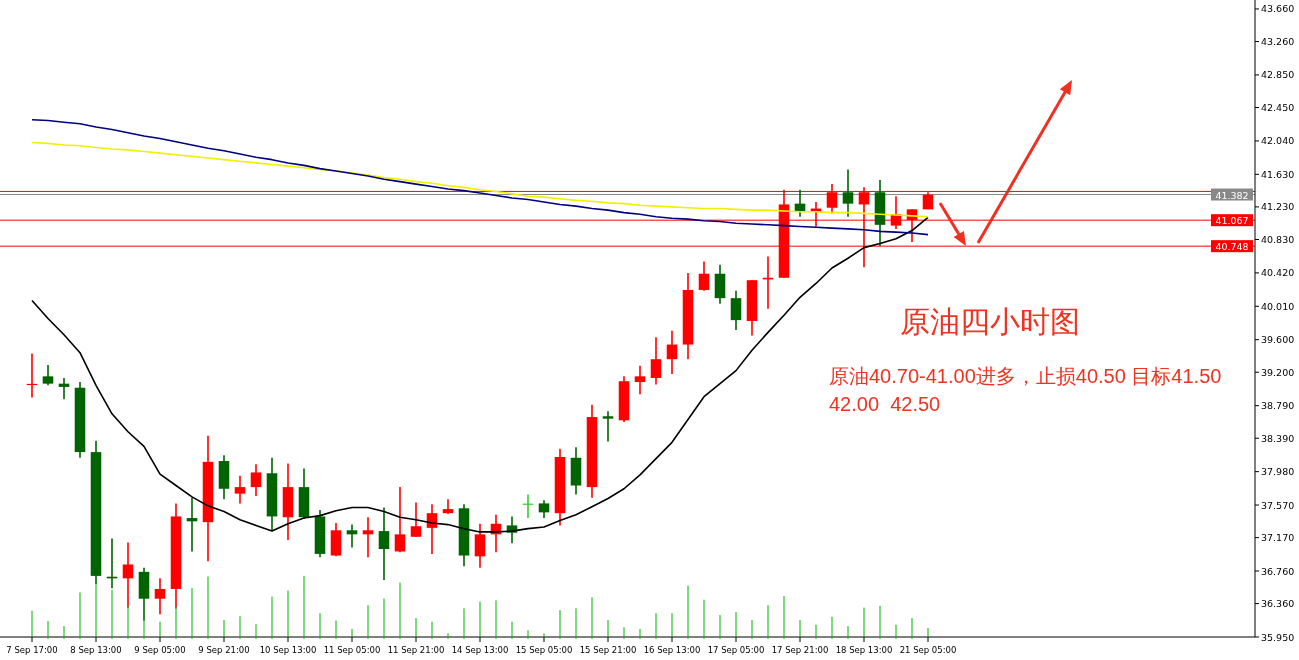  Describe the element at coordinates (416, 650) in the screenshot. I see `x-tick-label: 11 Sep 21:00` at that location.